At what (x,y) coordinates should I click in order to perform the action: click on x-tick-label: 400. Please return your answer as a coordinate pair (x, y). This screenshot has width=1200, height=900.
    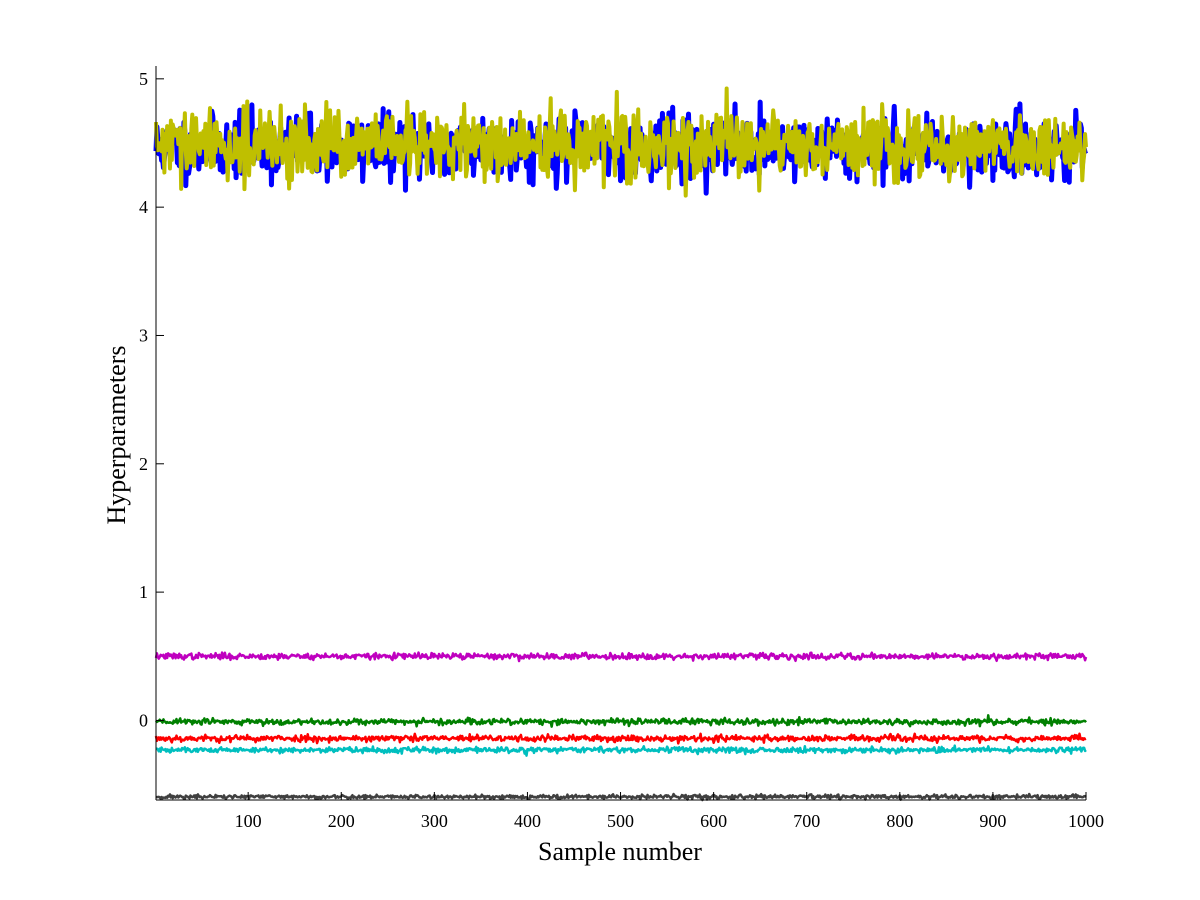
    Looking at the image, I should click on (527, 821).